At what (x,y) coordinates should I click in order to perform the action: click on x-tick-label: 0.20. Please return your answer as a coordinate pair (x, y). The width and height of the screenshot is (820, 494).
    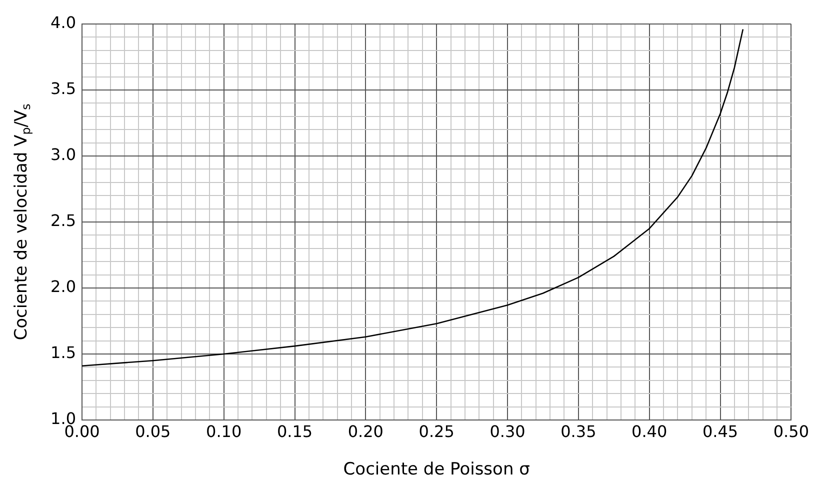
    Looking at the image, I should click on (366, 431).